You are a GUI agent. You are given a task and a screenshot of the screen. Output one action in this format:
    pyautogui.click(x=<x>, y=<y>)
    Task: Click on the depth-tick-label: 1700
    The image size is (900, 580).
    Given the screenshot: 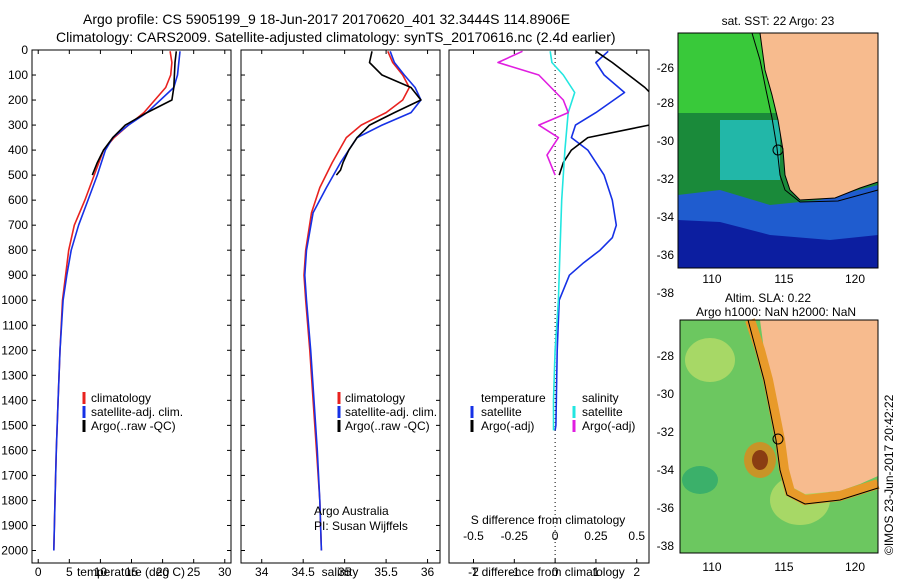 What is the action you would take?
    pyautogui.click(x=14, y=475)
    